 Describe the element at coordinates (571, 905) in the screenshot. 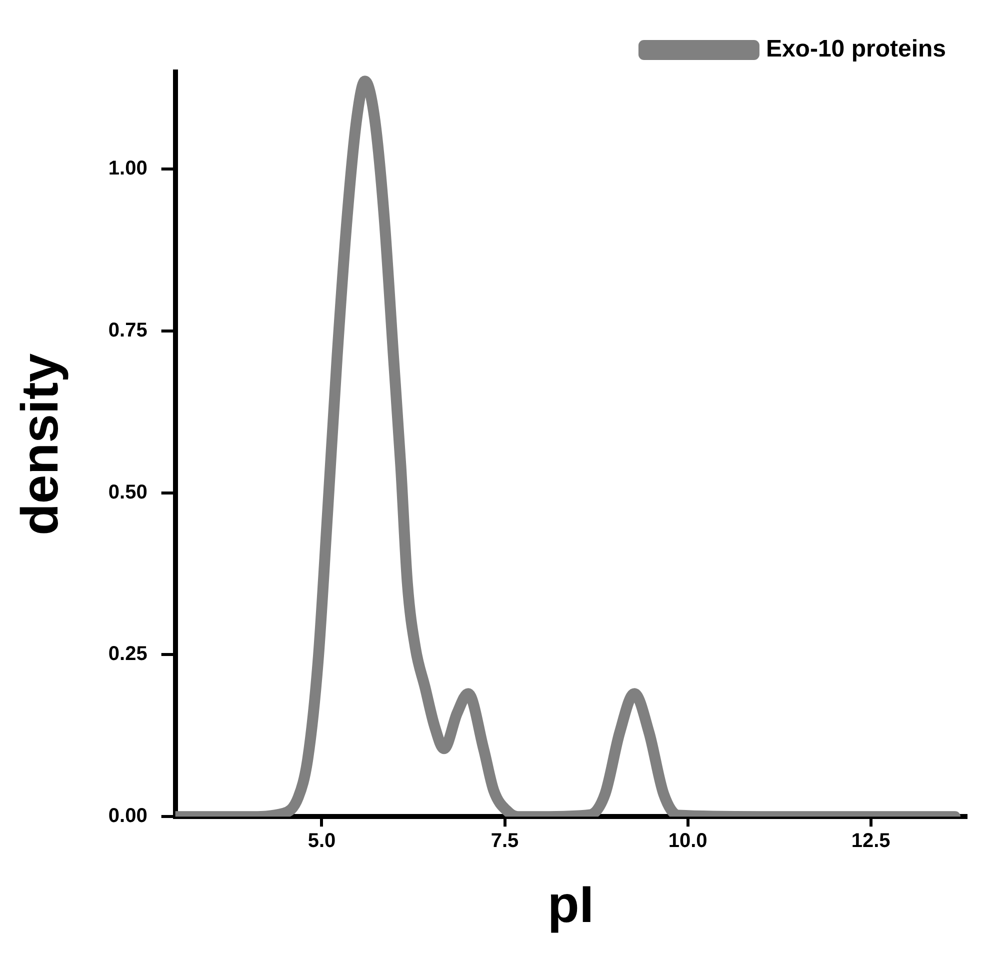

I see `x-axis-title: pI` at that location.